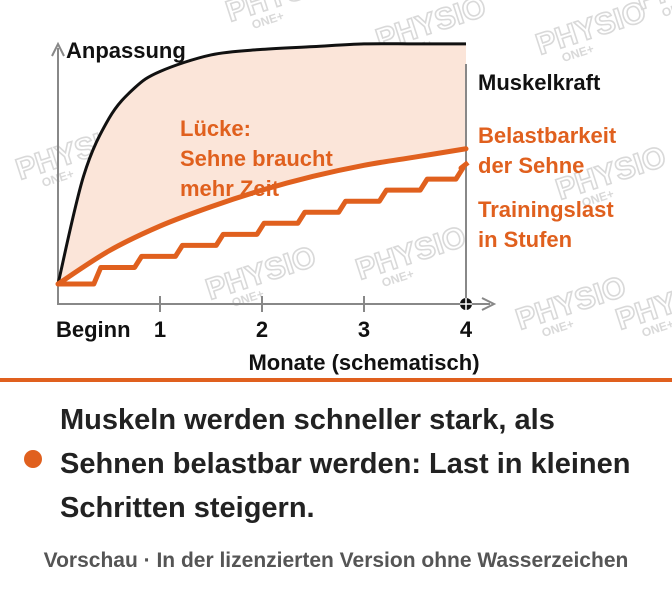 The height and width of the screenshot is (616, 672). I want to click on x-ticks: Beginn 1 2 3 4, so click(264, 319).